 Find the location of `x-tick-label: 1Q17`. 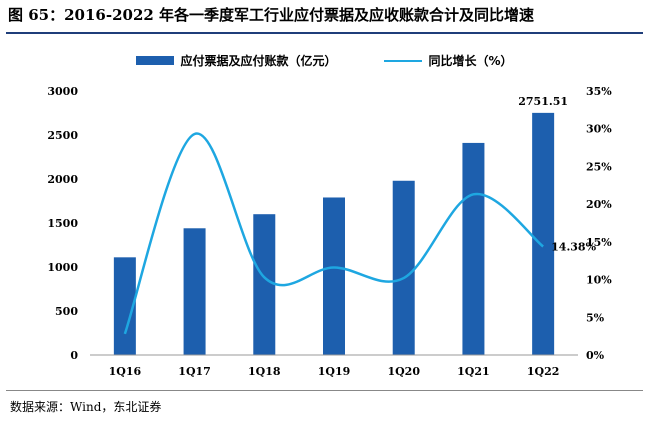

x-tick-label: 1Q17 is located at coordinates (194, 371).